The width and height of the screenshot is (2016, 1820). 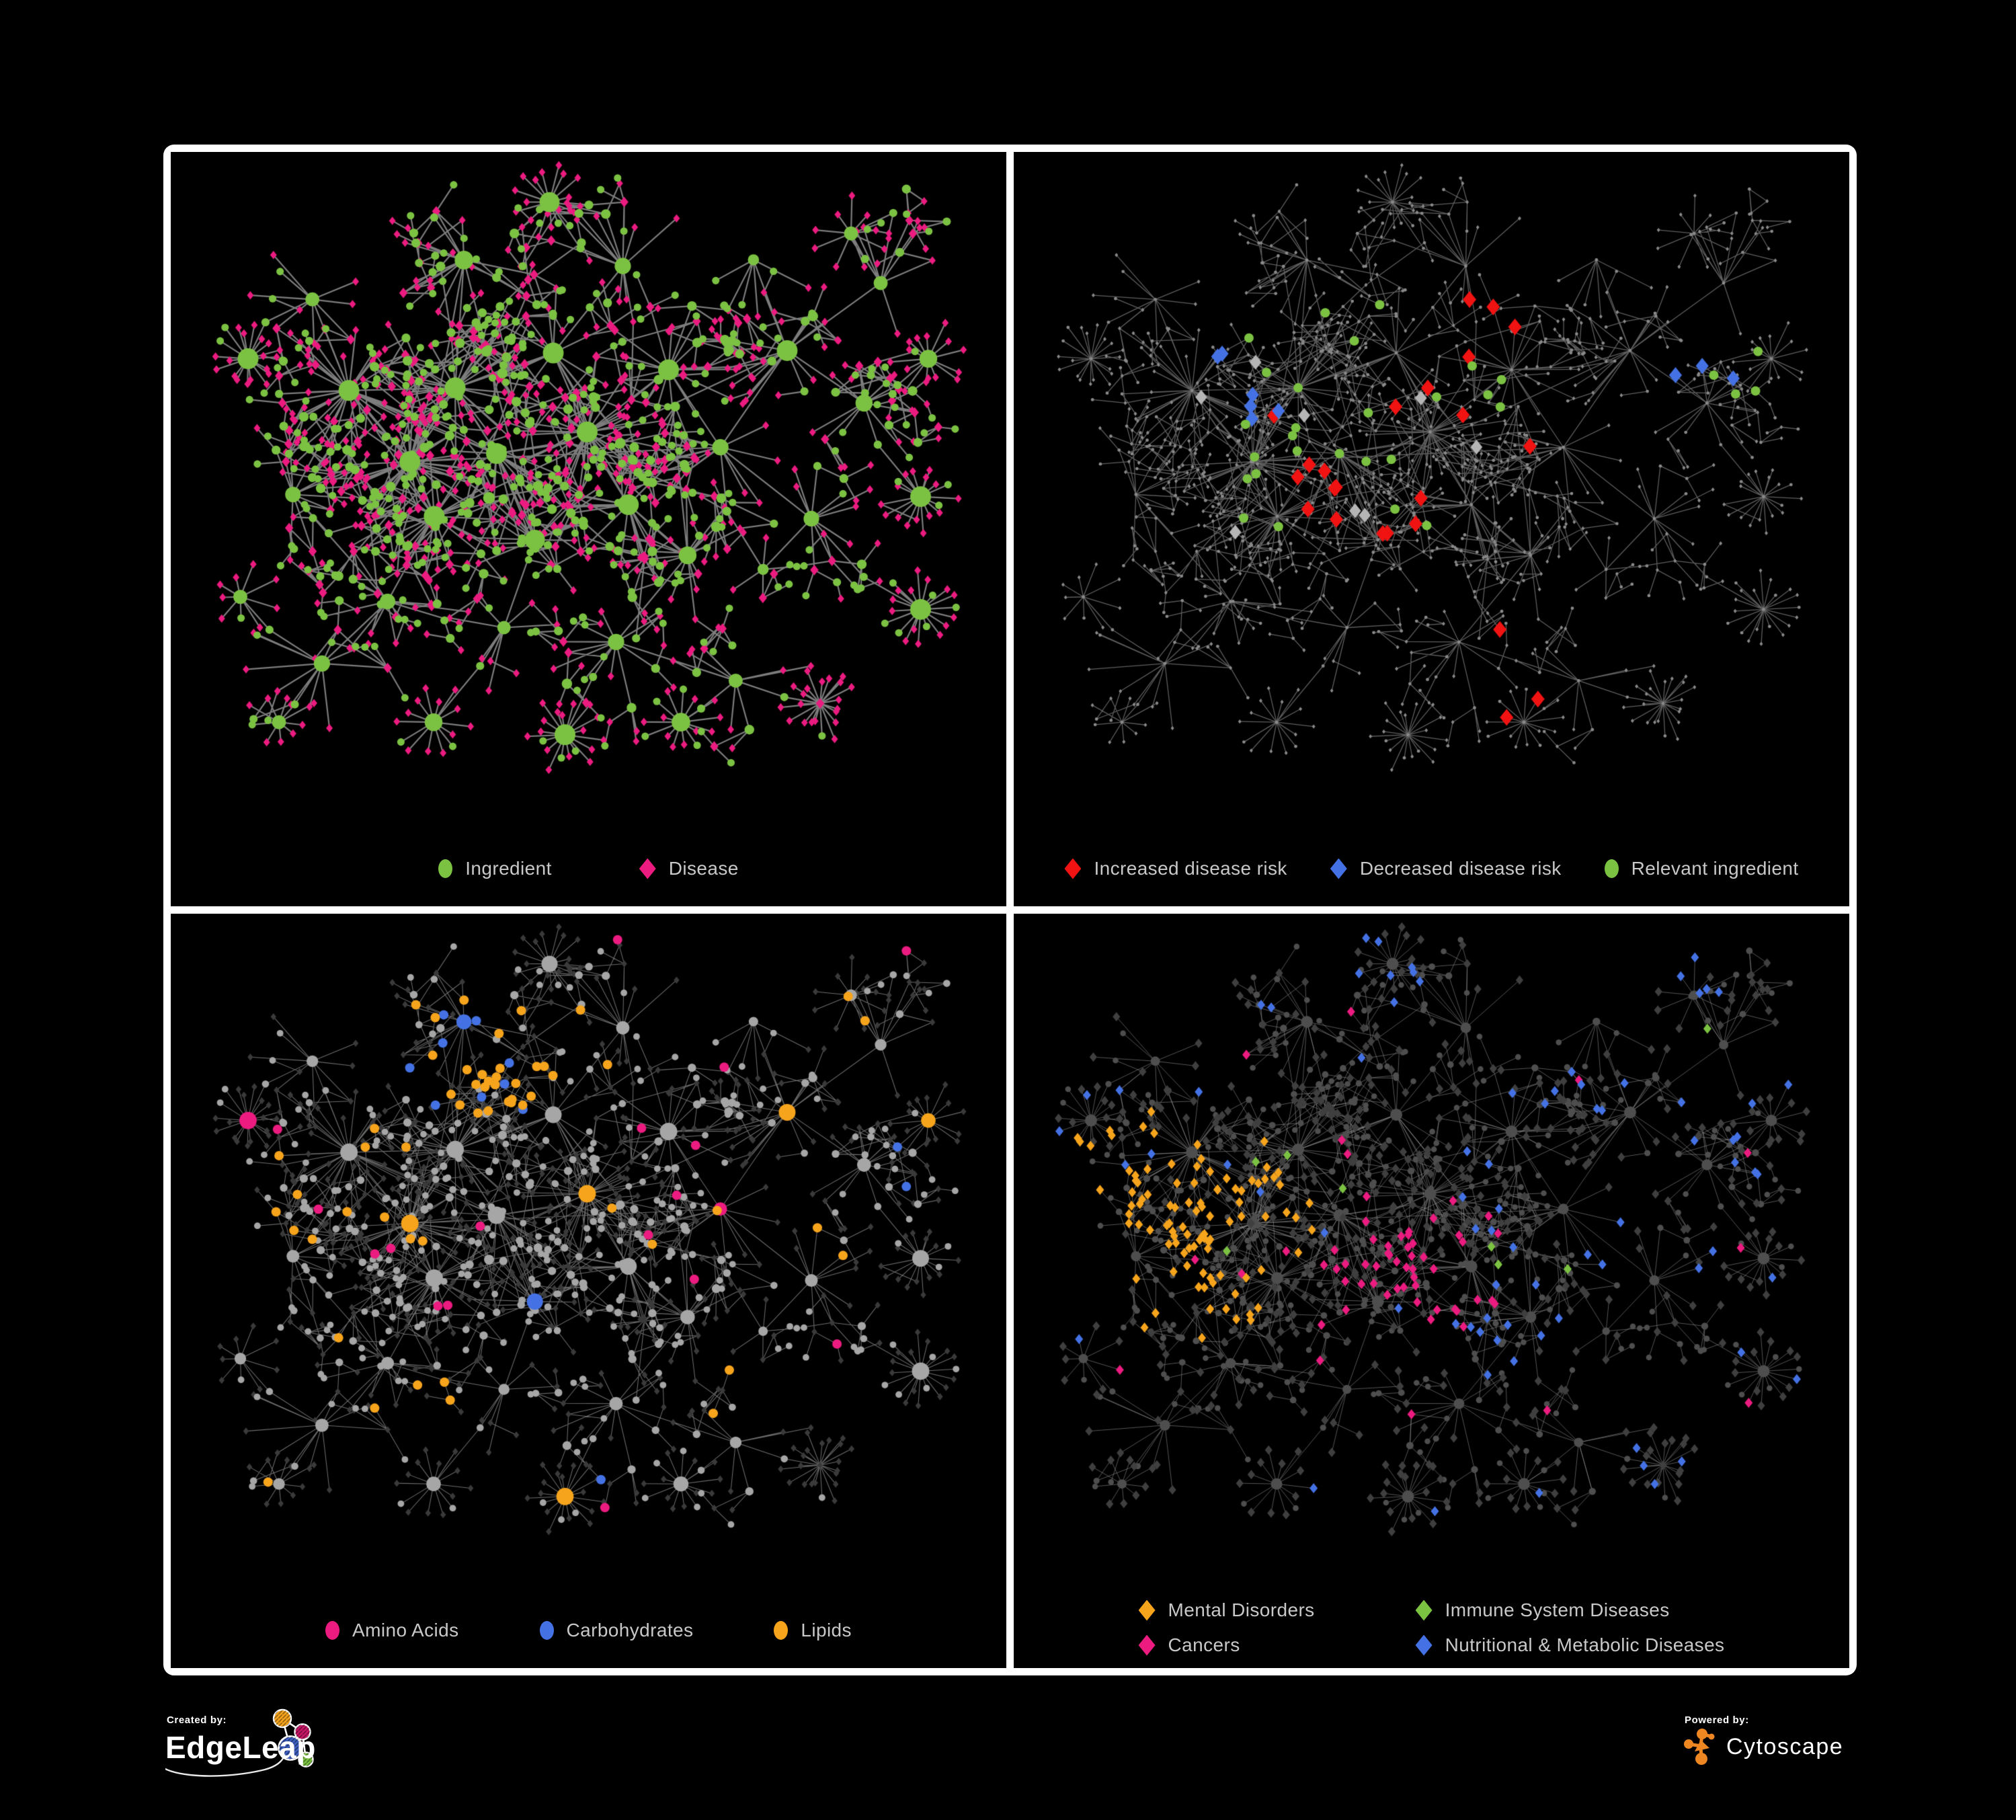 I want to click on edgeleap-graph-nodes, so click(x=293, y=1738).